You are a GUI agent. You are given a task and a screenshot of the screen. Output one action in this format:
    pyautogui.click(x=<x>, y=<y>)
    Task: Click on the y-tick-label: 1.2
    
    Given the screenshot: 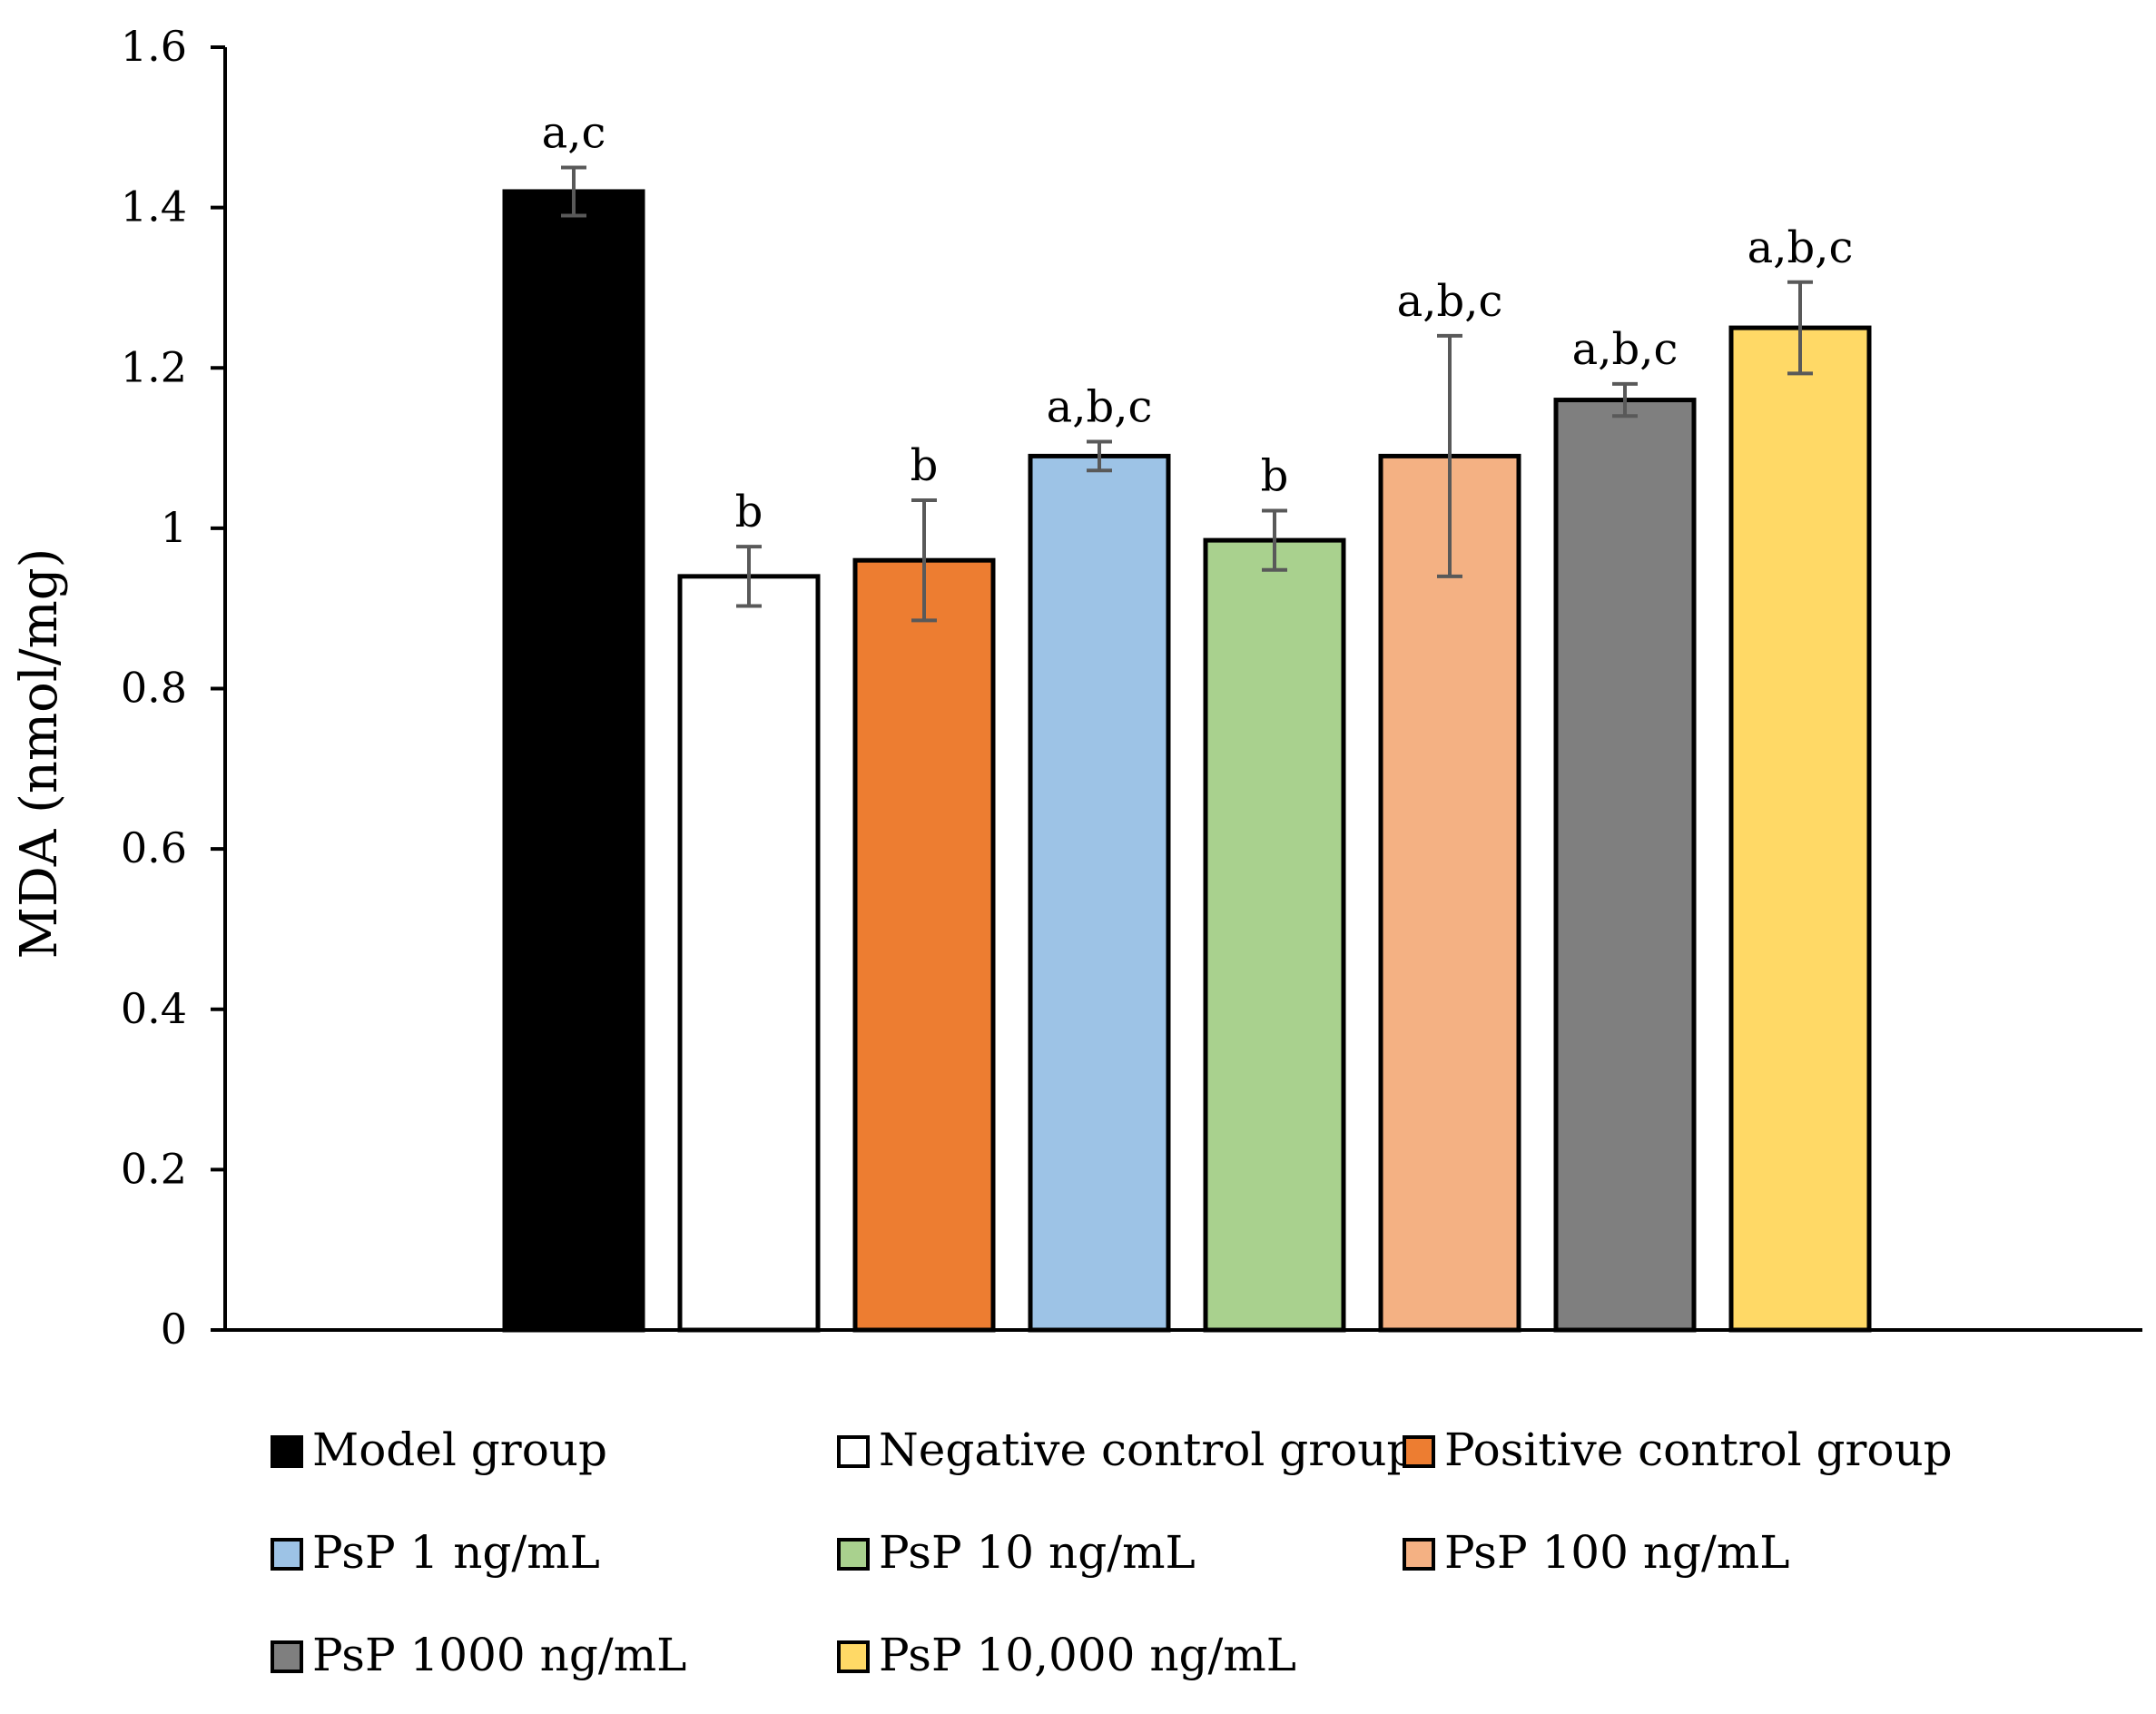 What is the action you would take?
    pyautogui.click(x=154, y=366)
    